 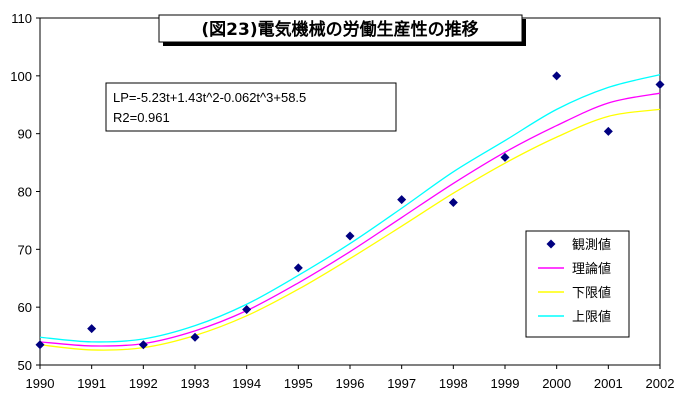 What do you see at coordinates (350, 383) in the screenshot?
I see `x-tick-label: 1996` at bounding box center [350, 383].